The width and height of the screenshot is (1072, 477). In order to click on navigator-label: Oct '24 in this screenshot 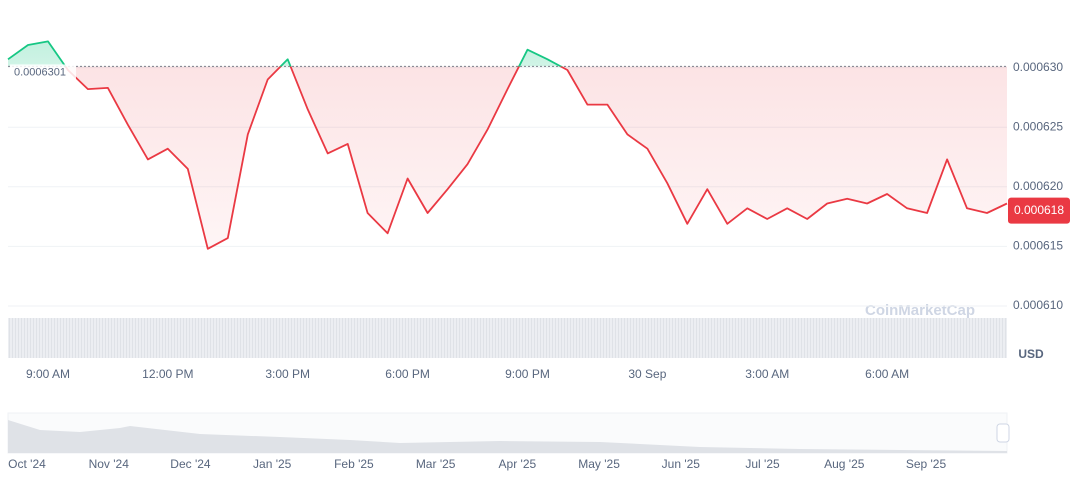, I will do `click(27, 464)`.